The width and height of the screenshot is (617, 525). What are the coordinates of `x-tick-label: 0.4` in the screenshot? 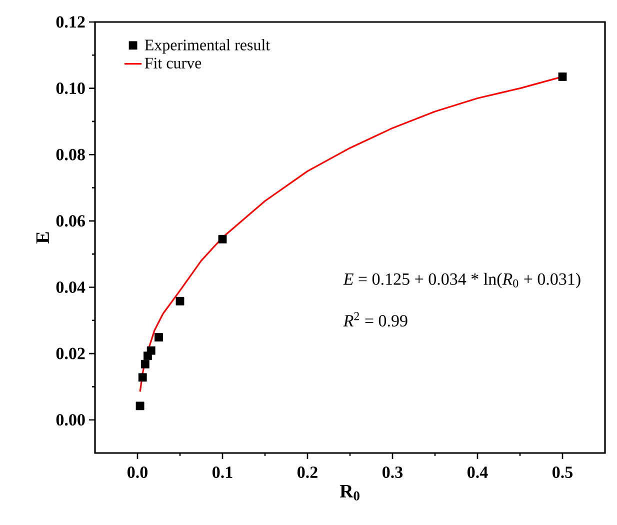 It's located at (478, 472).